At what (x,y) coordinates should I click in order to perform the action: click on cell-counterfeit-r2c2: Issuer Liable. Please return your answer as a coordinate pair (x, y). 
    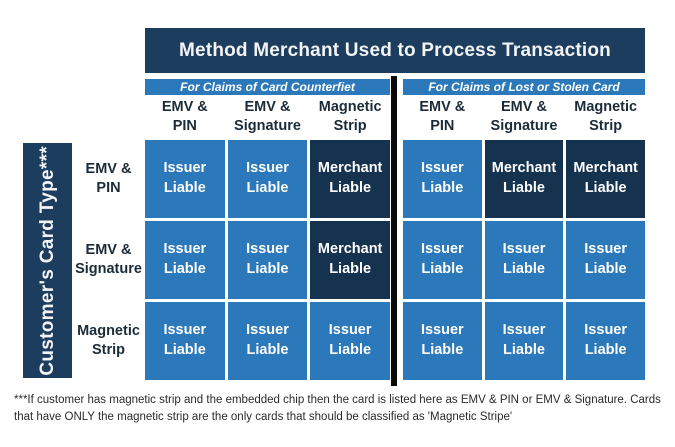
    Looking at the image, I should click on (267, 260).